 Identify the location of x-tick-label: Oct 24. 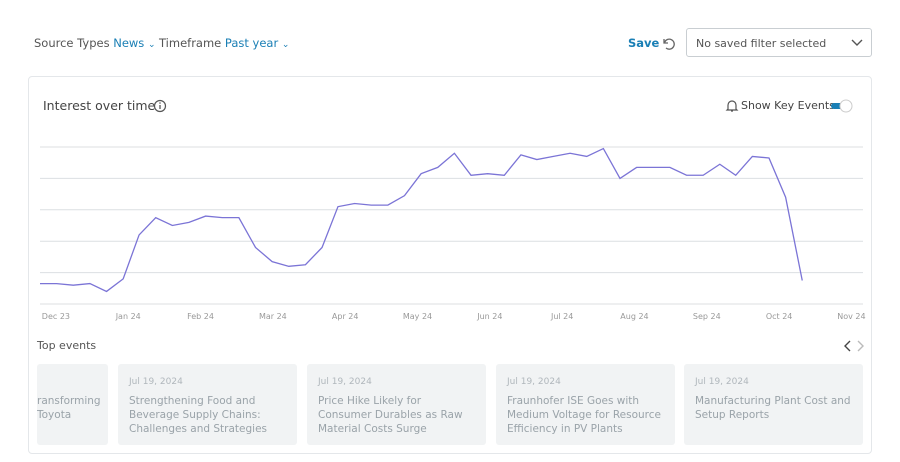
(779, 316).